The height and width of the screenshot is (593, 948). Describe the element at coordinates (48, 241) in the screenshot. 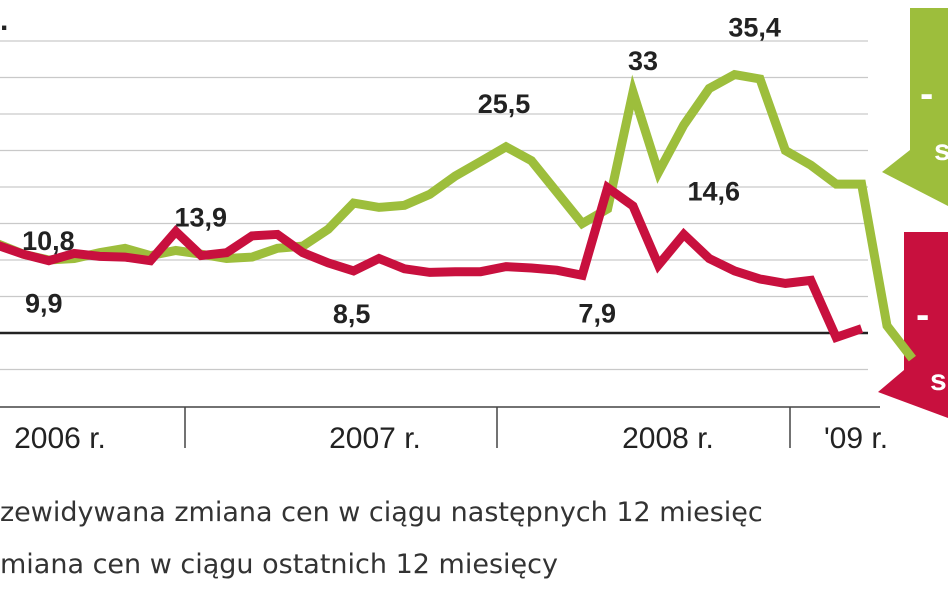

I see `data-label: 10,8` at that location.